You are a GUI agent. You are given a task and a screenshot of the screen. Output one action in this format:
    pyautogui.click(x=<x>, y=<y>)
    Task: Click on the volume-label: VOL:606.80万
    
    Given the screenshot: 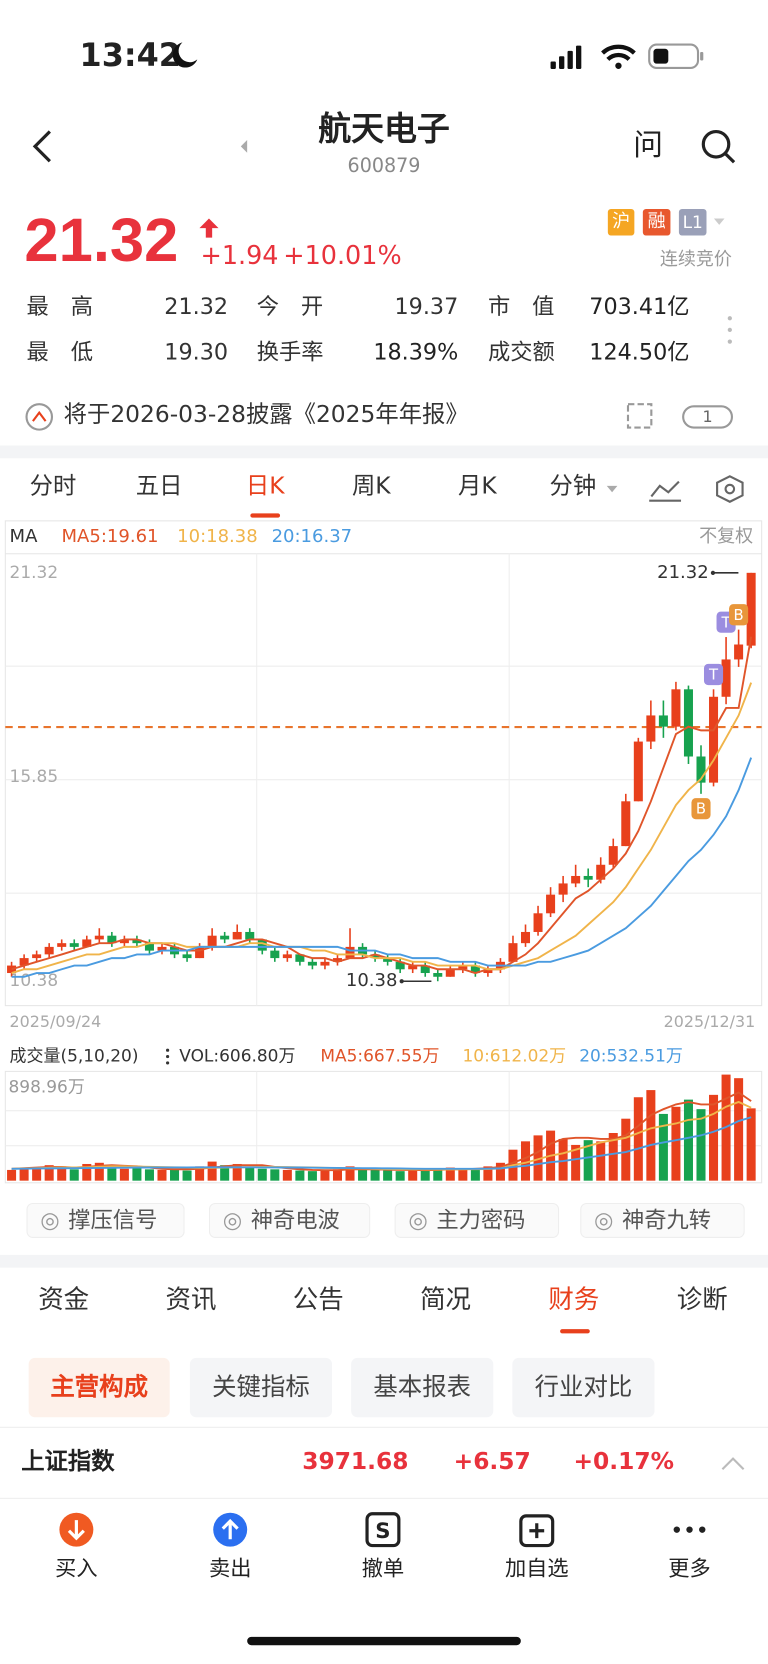 What is the action you would take?
    pyautogui.click(x=237, y=1057)
    